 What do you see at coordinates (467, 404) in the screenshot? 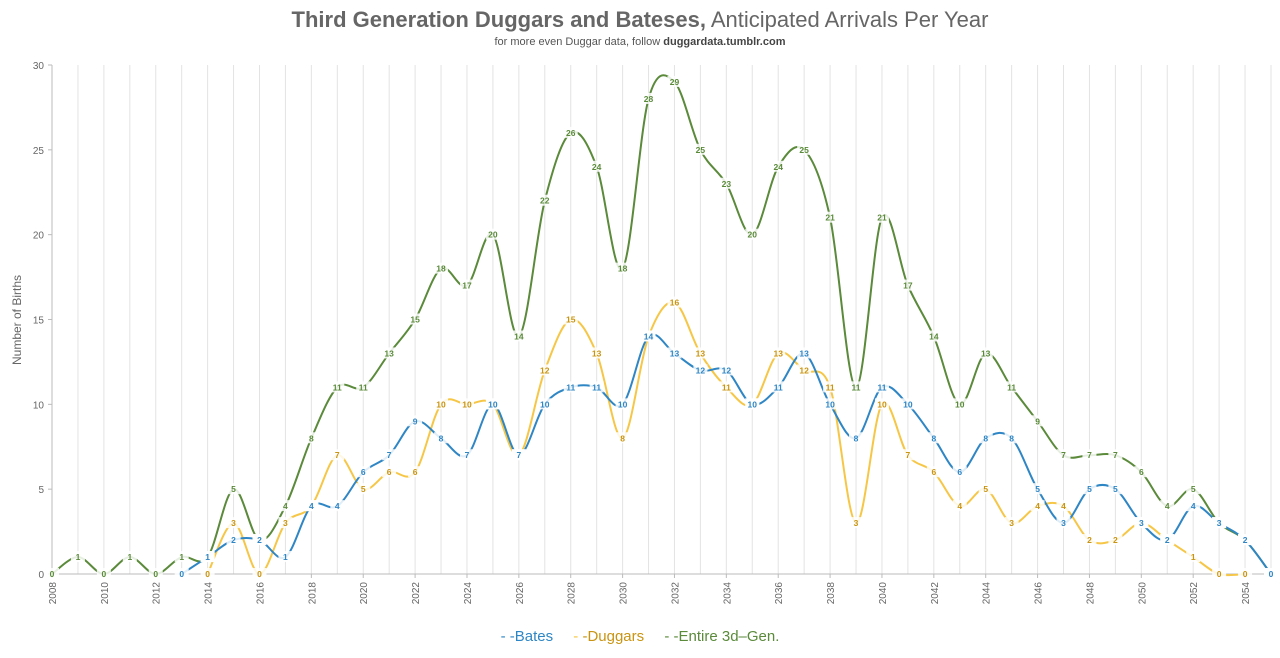
I see `data-label-duggars: 10` at bounding box center [467, 404].